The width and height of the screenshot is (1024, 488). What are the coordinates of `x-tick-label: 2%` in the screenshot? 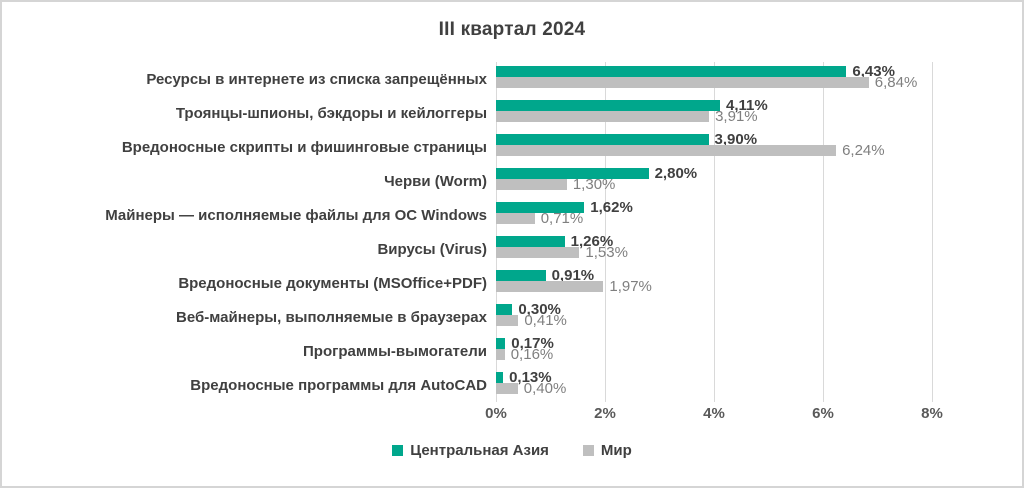 It's located at (605, 413).